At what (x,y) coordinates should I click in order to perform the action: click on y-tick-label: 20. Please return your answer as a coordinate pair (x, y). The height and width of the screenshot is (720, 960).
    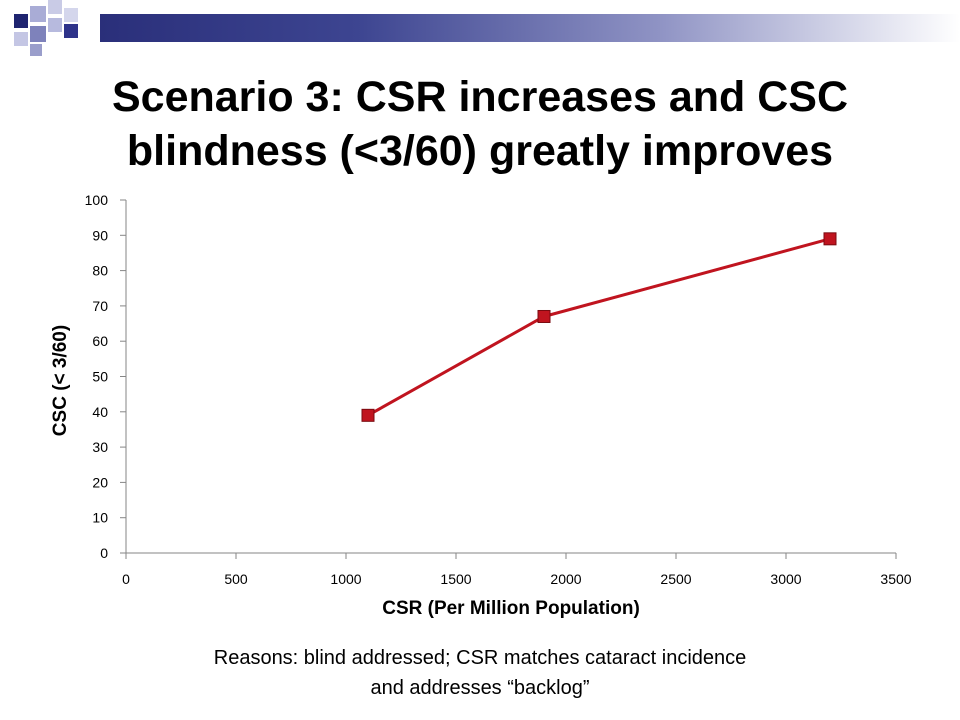
    Looking at the image, I should click on (100, 482).